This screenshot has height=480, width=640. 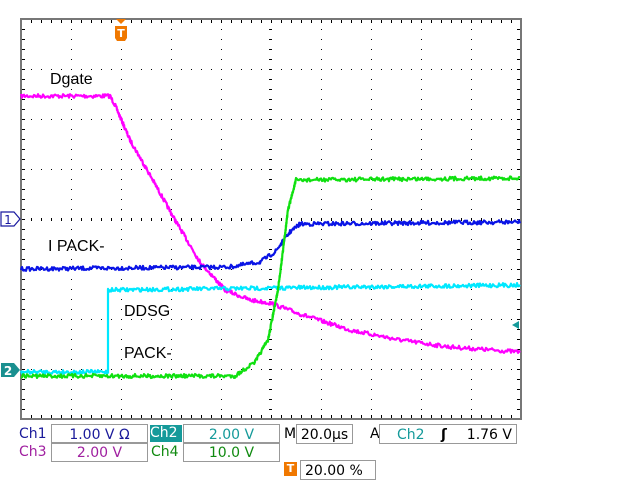 I want to click on ch2-label-selected: Ch2, so click(x=166, y=433).